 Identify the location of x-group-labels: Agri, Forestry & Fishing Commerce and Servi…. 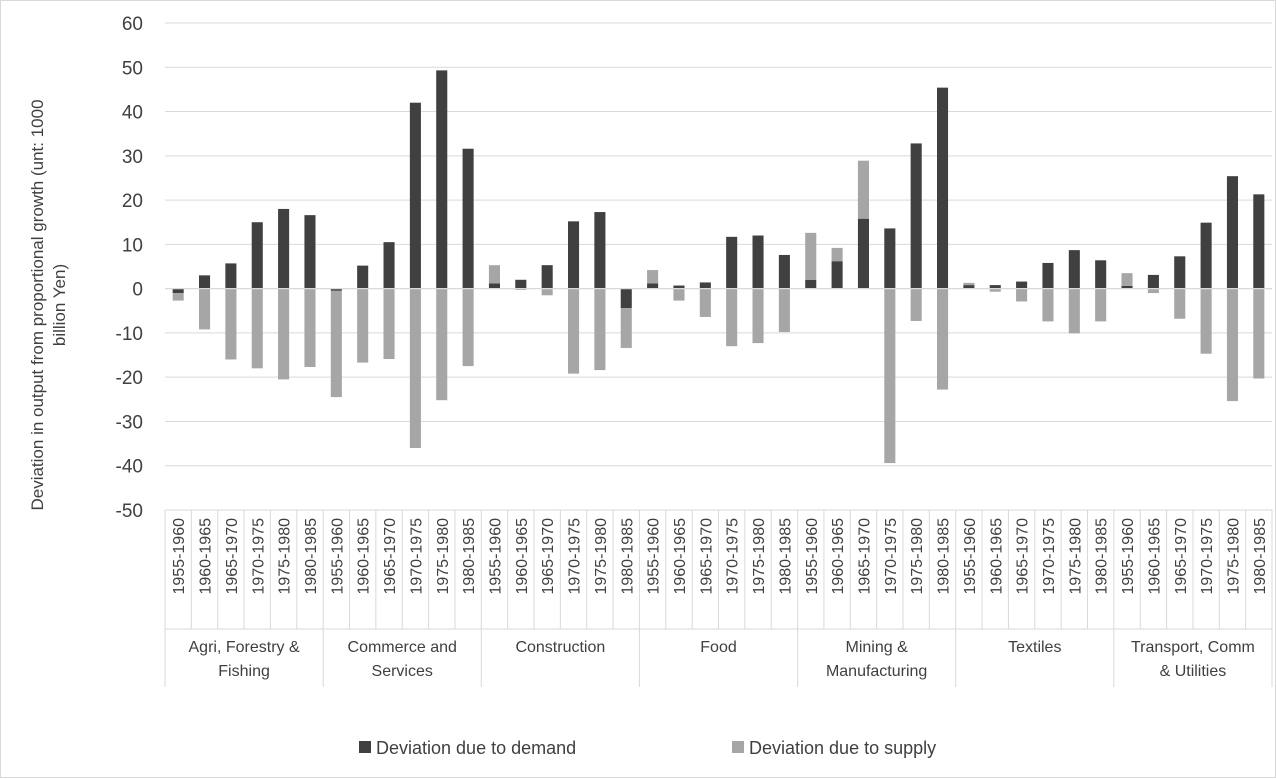
(722, 659).